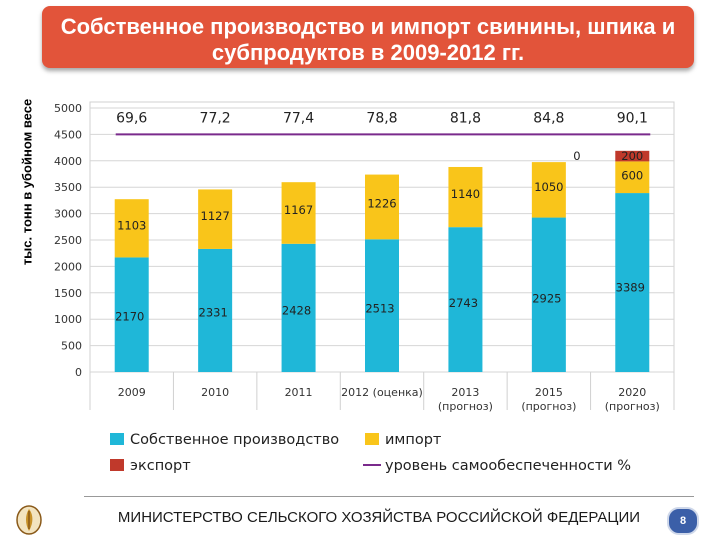  I want to click on bar-export, so click(632, 156).